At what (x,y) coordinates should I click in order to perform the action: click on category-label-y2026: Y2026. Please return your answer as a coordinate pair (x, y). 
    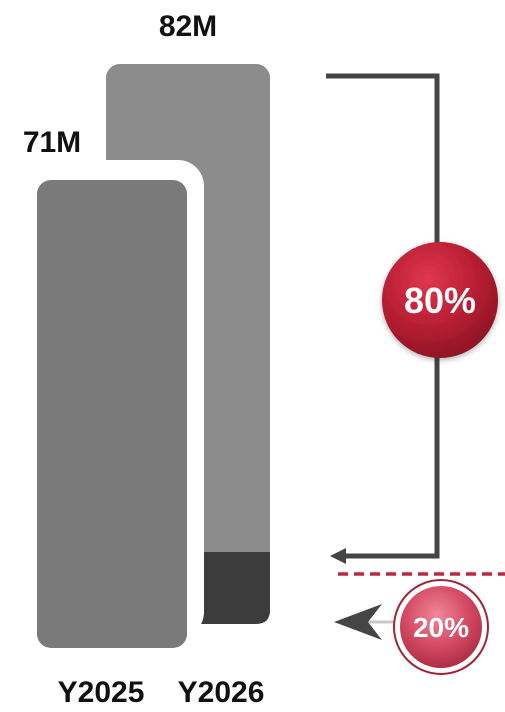
    Looking at the image, I should click on (221, 692).